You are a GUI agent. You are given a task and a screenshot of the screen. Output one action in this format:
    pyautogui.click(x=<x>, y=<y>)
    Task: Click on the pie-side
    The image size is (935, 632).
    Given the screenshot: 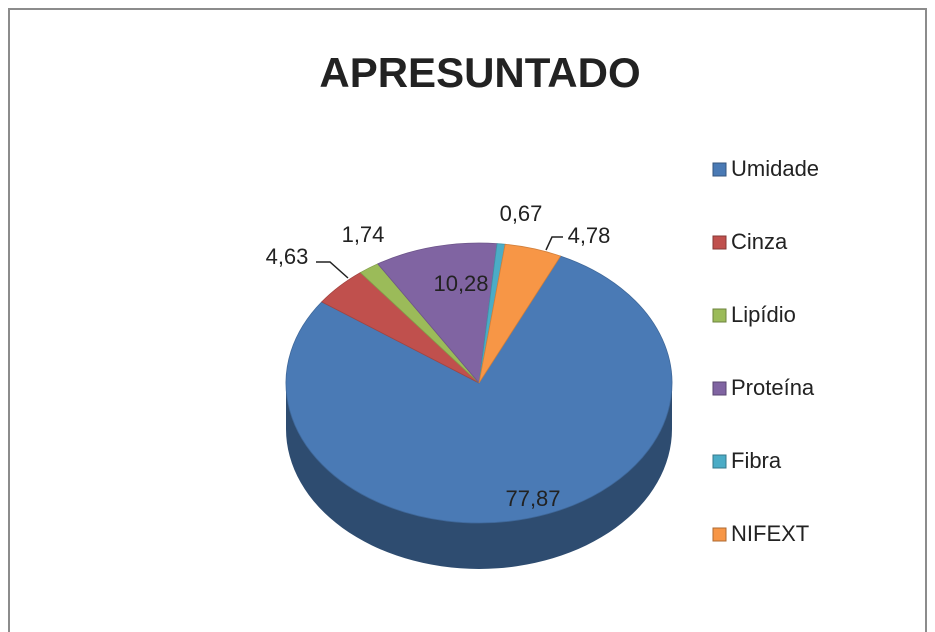 What is the action you would take?
    pyautogui.click(x=479, y=476)
    